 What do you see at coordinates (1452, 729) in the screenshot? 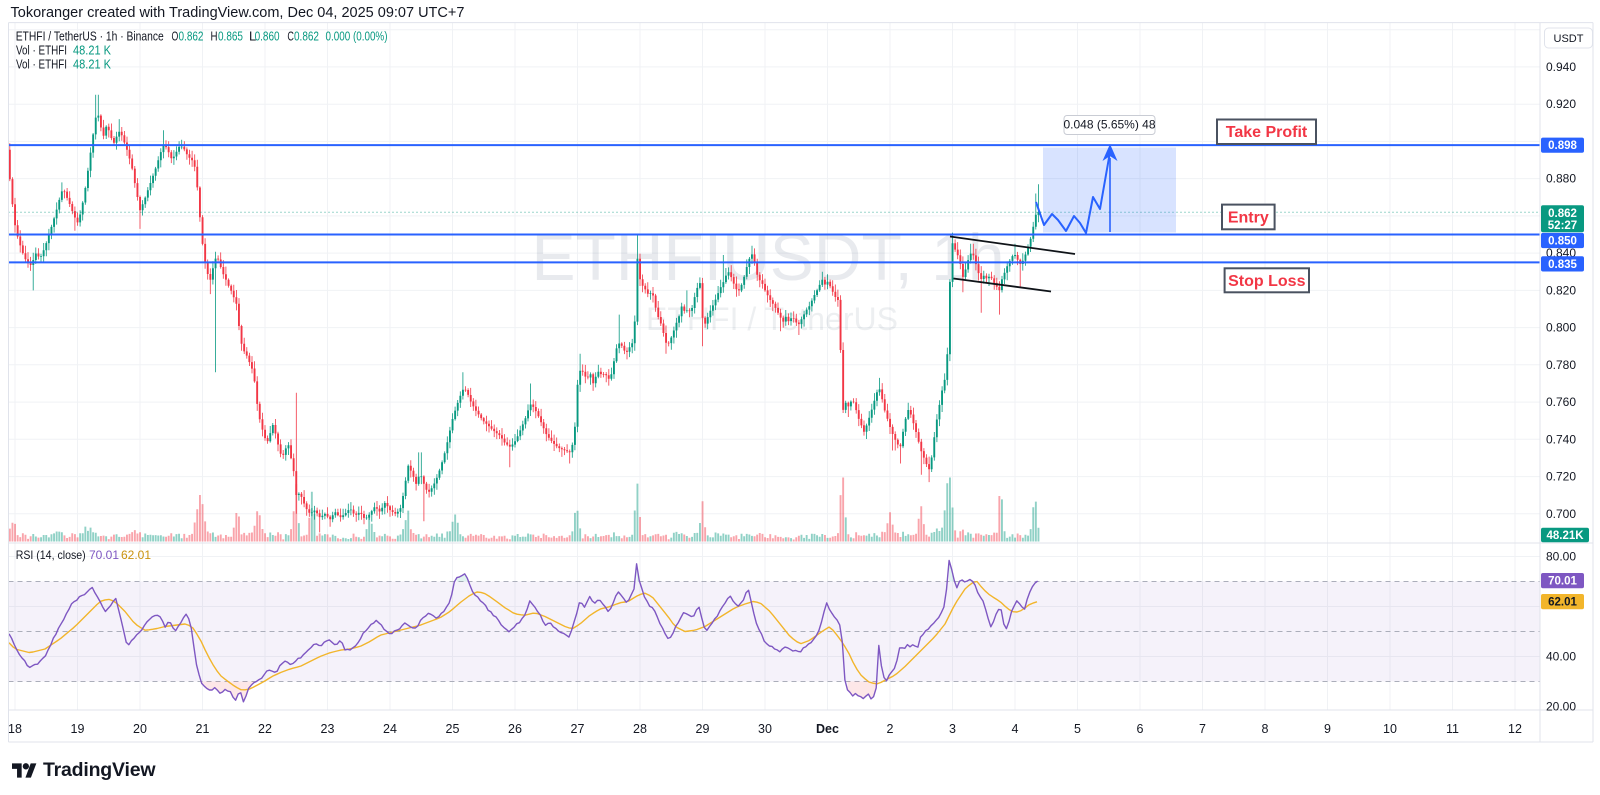
I see `svg-text: 11` at bounding box center [1452, 729].